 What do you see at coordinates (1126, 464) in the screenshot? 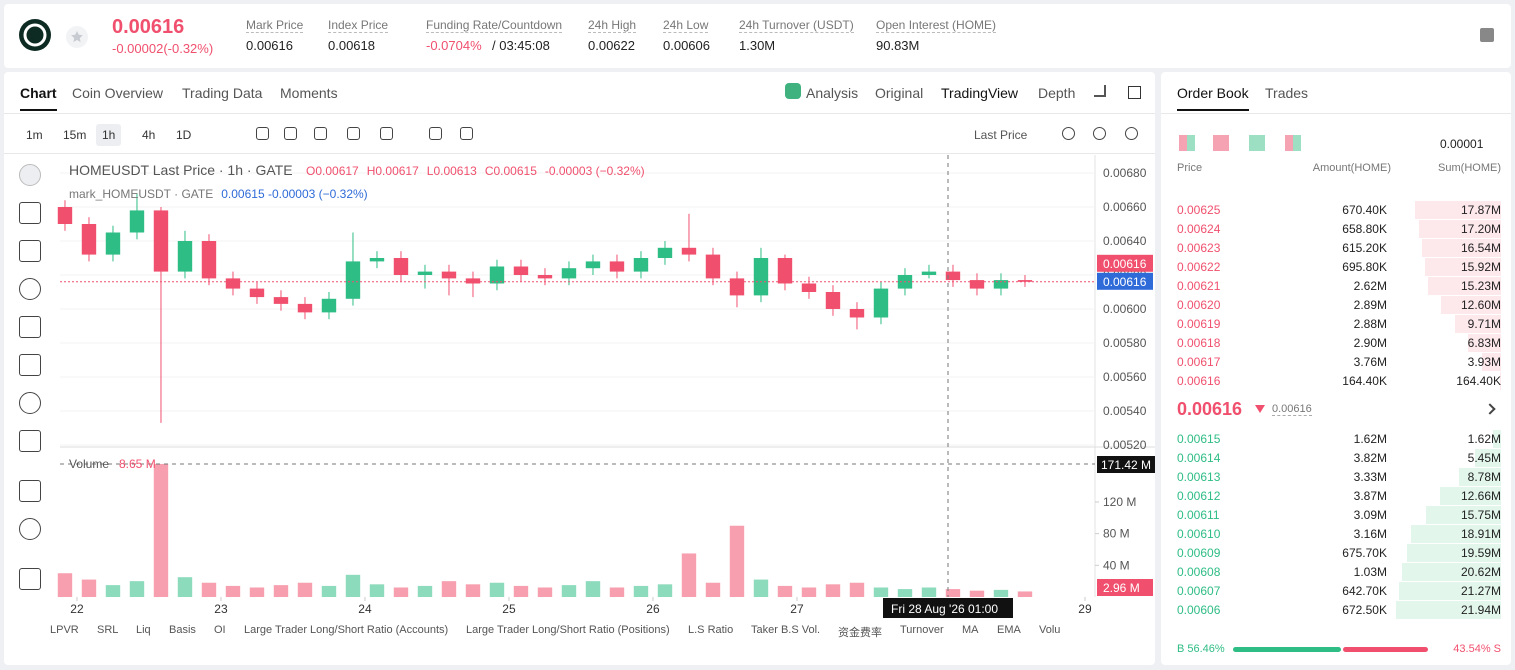
I see `cursor-volume-tag` at bounding box center [1126, 464].